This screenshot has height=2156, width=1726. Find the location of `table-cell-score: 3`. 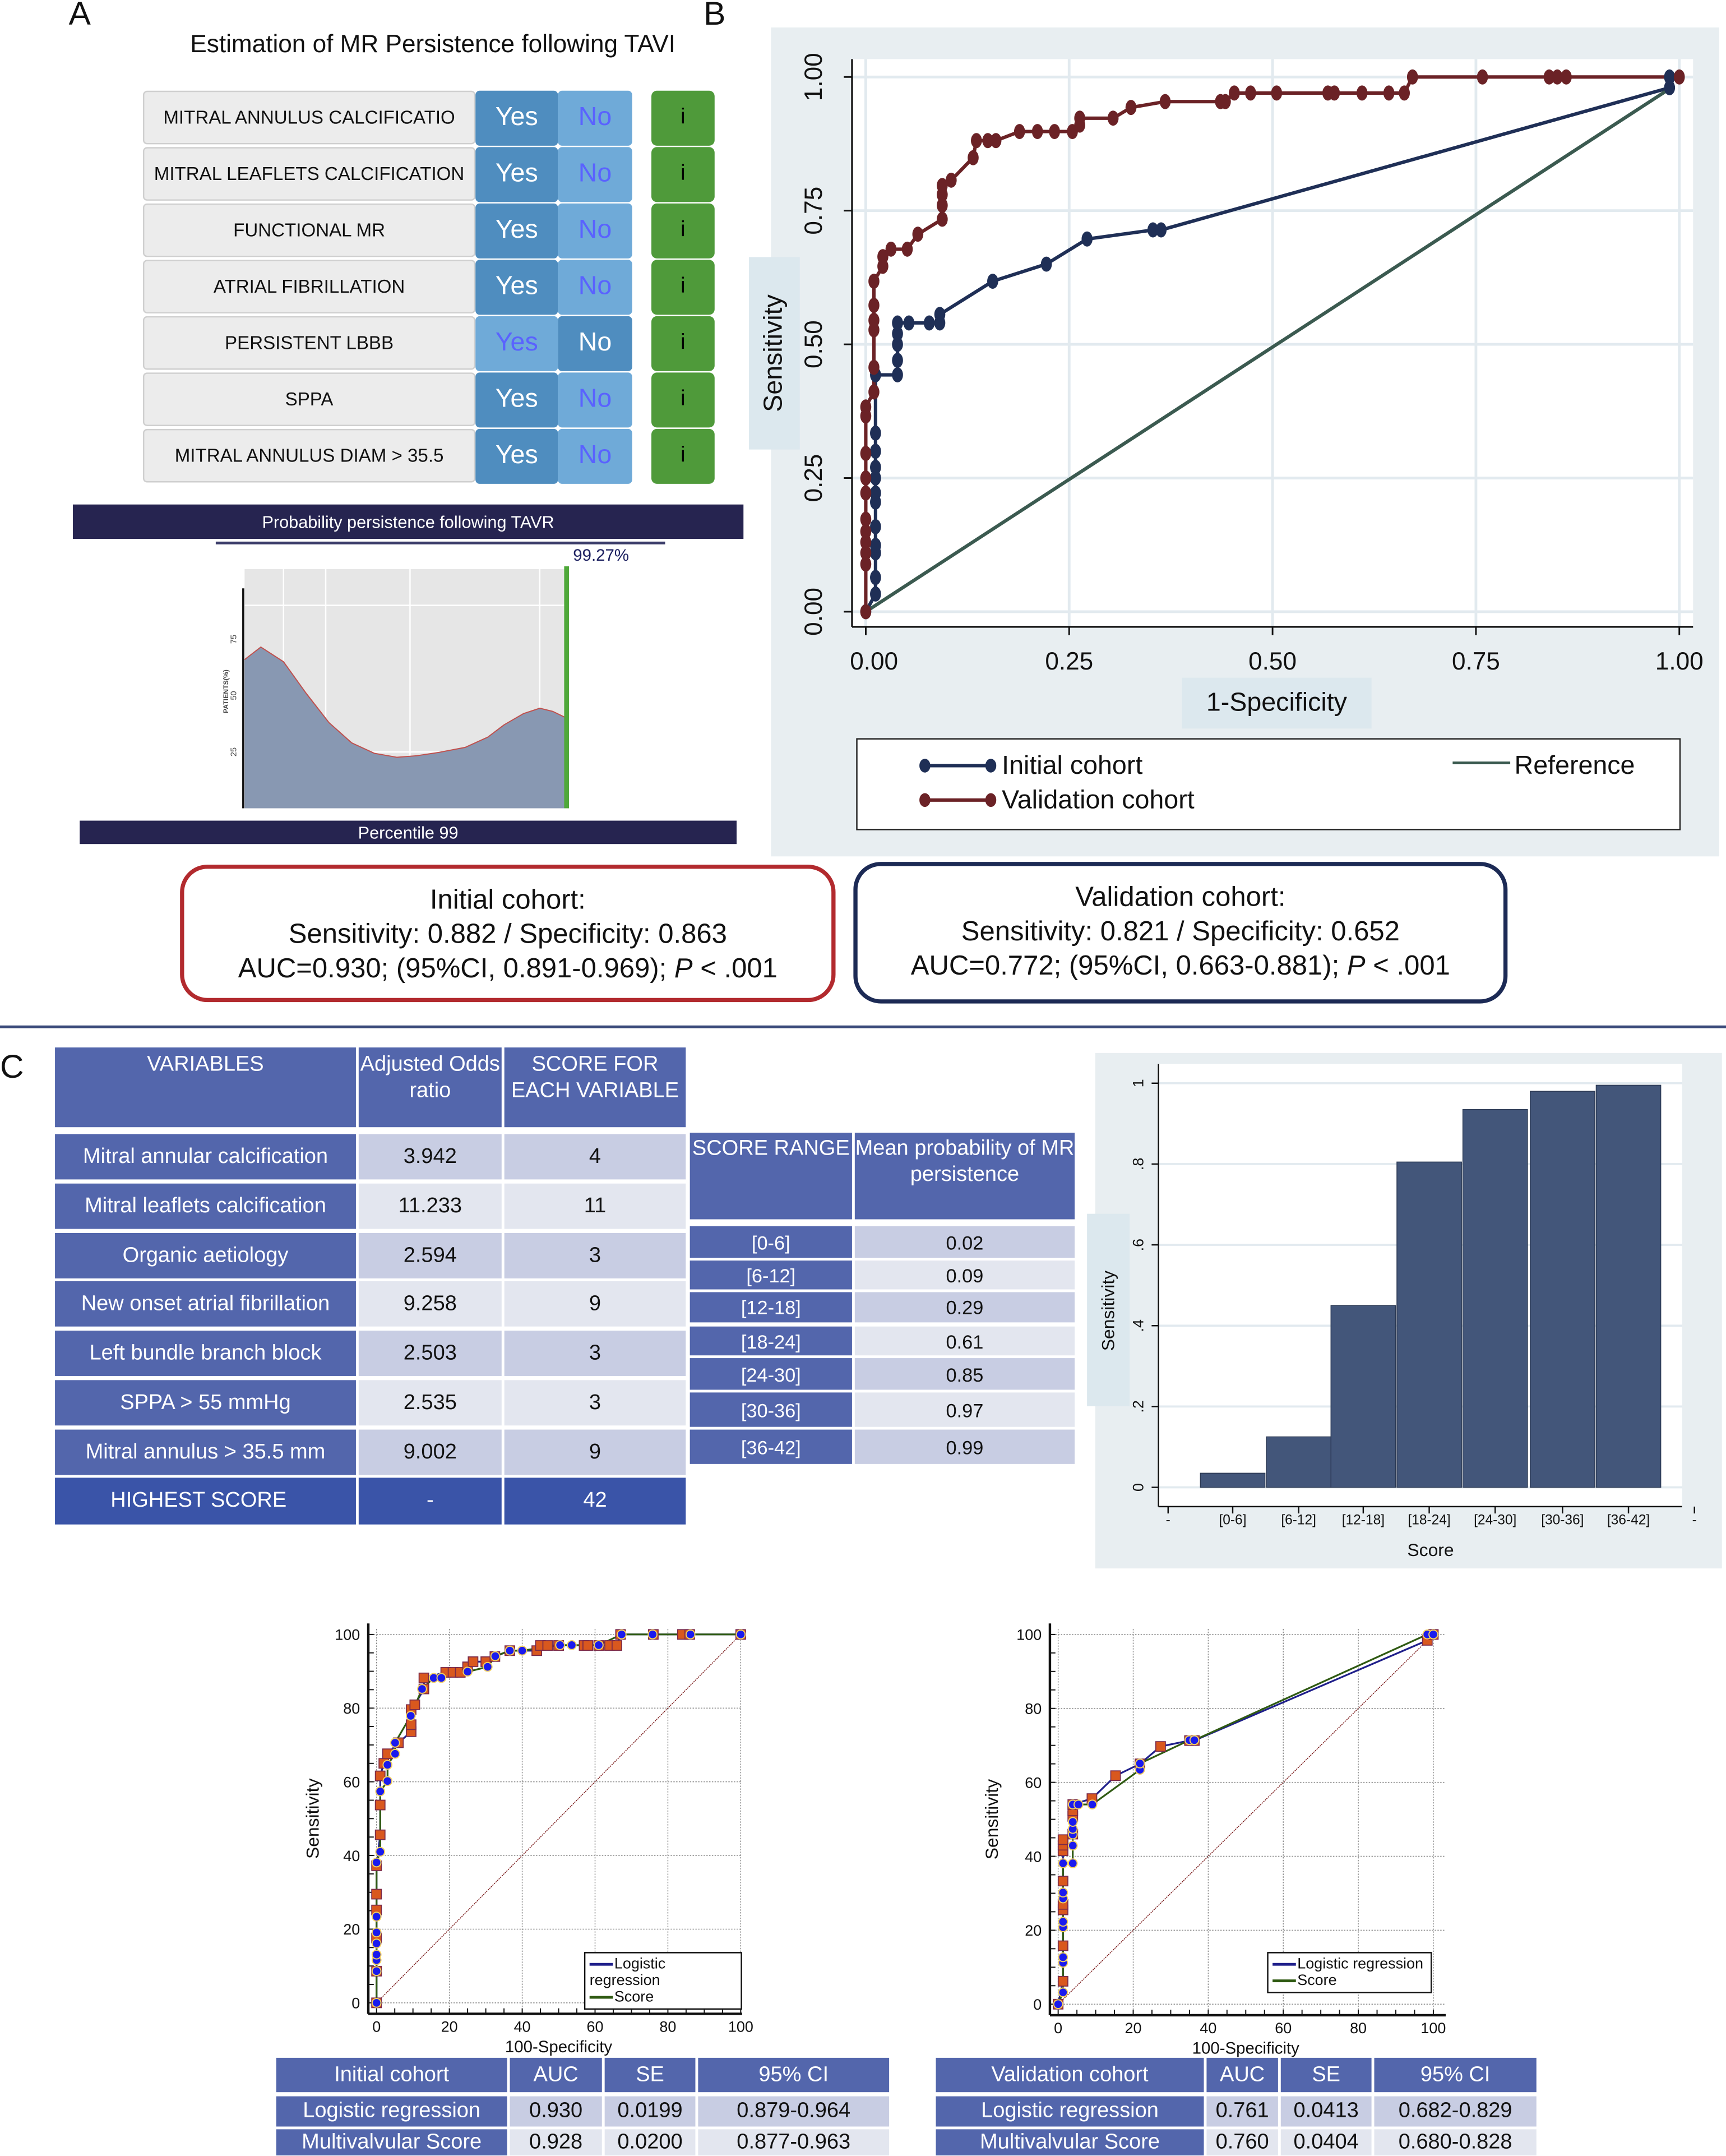

table-cell-score: 3 is located at coordinates (595, 1353).